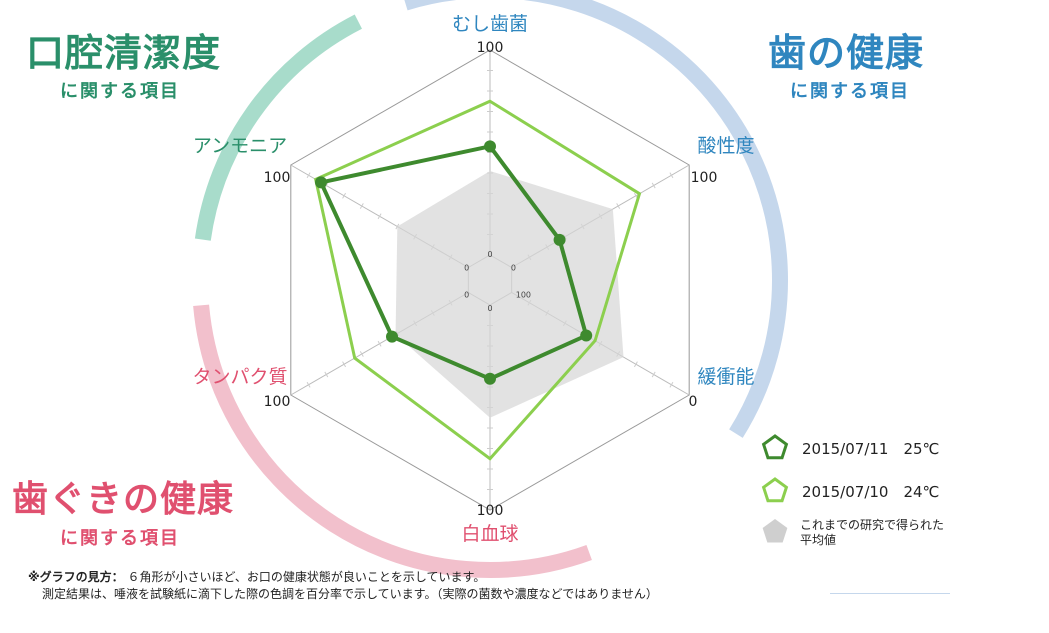 The image size is (1049, 633). I want to click on axis-label: アンモニア, so click(240, 146).